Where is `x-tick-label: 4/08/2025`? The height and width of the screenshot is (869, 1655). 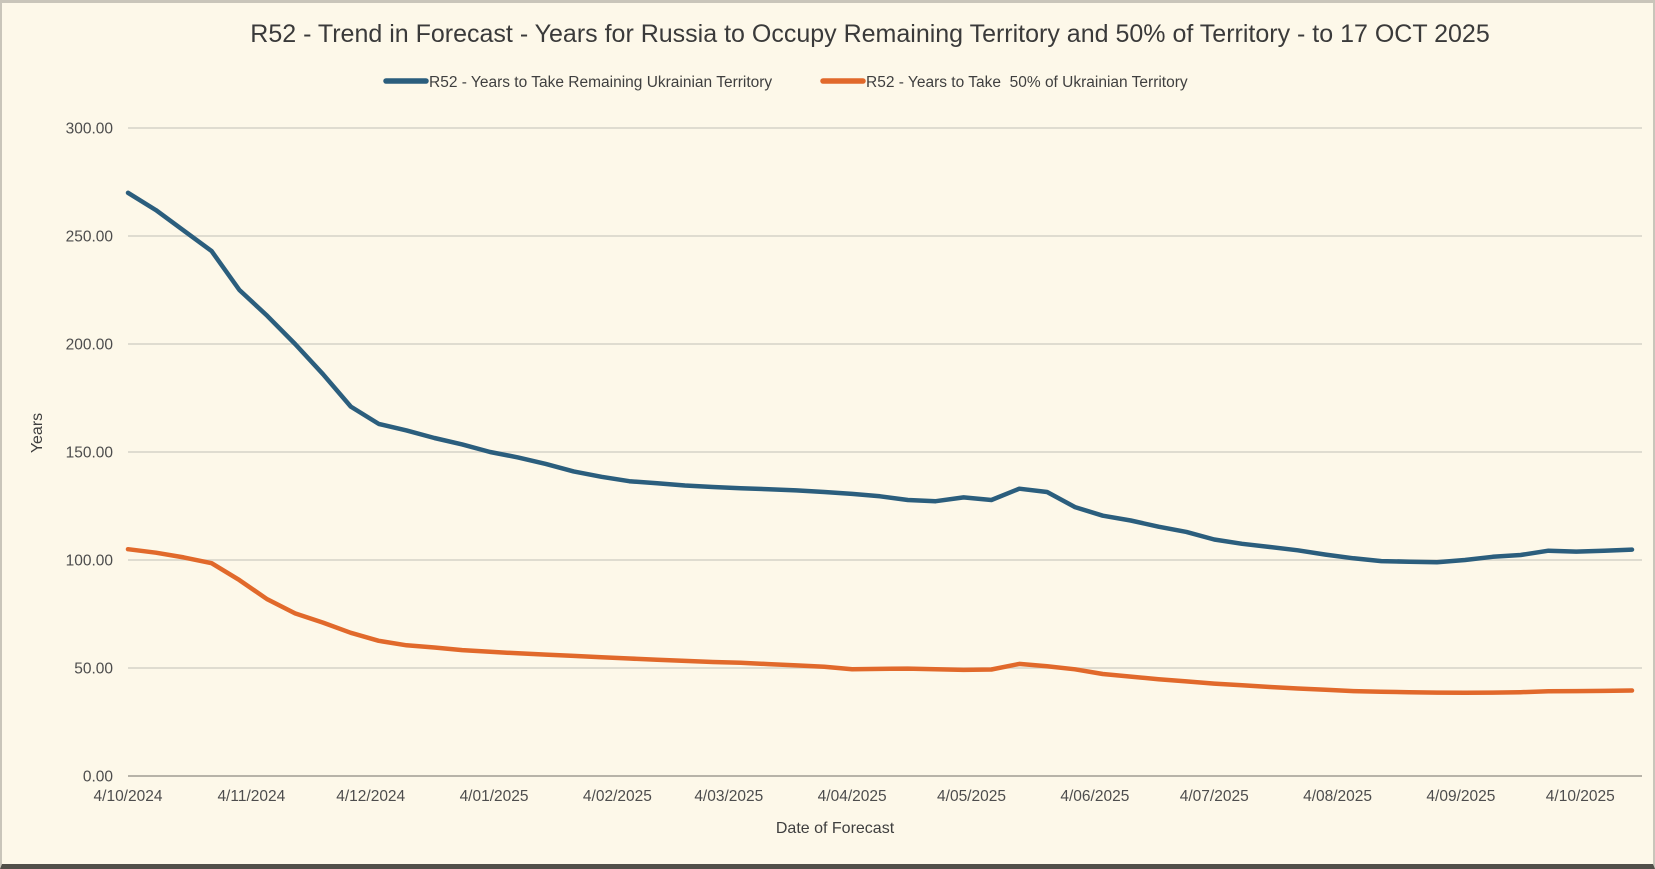 x-tick-label: 4/08/2025 is located at coordinates (1337, 796).